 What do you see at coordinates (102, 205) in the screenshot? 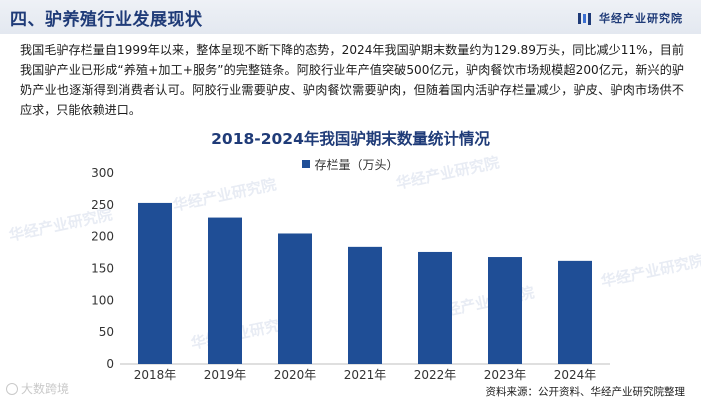
I see `y-tick-label: 250` at bounding box center [102, 205].